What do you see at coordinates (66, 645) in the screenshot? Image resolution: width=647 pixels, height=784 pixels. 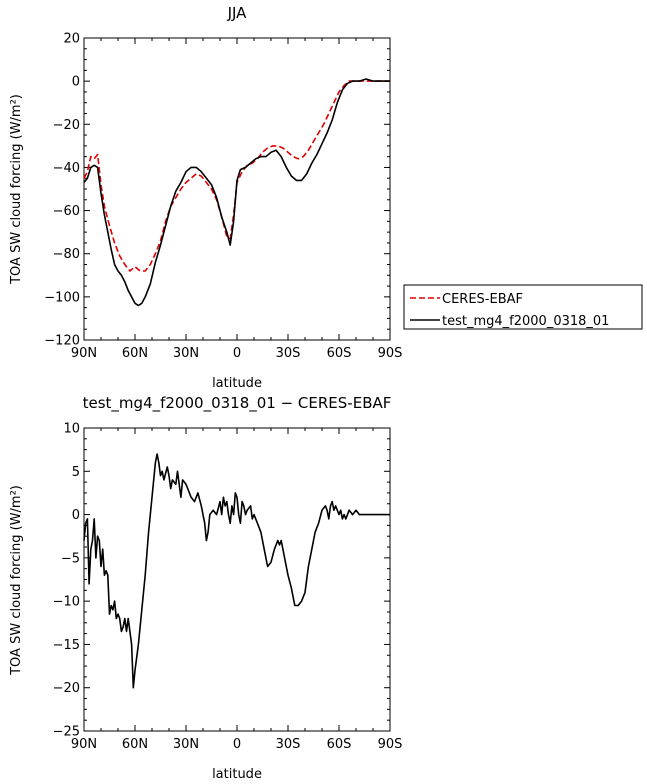 I see `y-tick-label: −15` at bounding box center [66, 645].